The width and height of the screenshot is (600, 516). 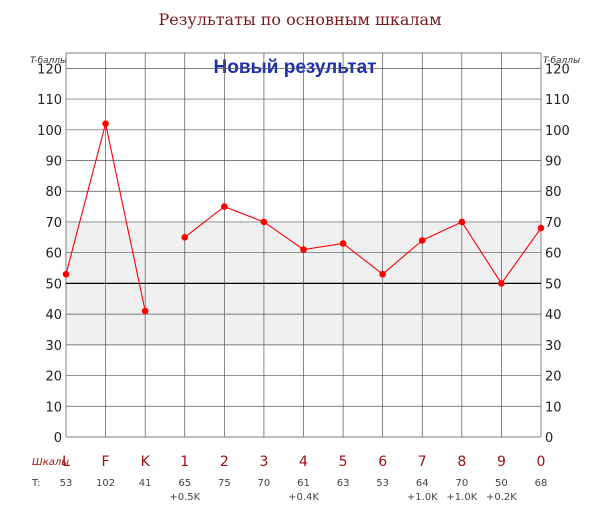 I want to click on y-tick-label-left: 20, so click(x=53, y=377).